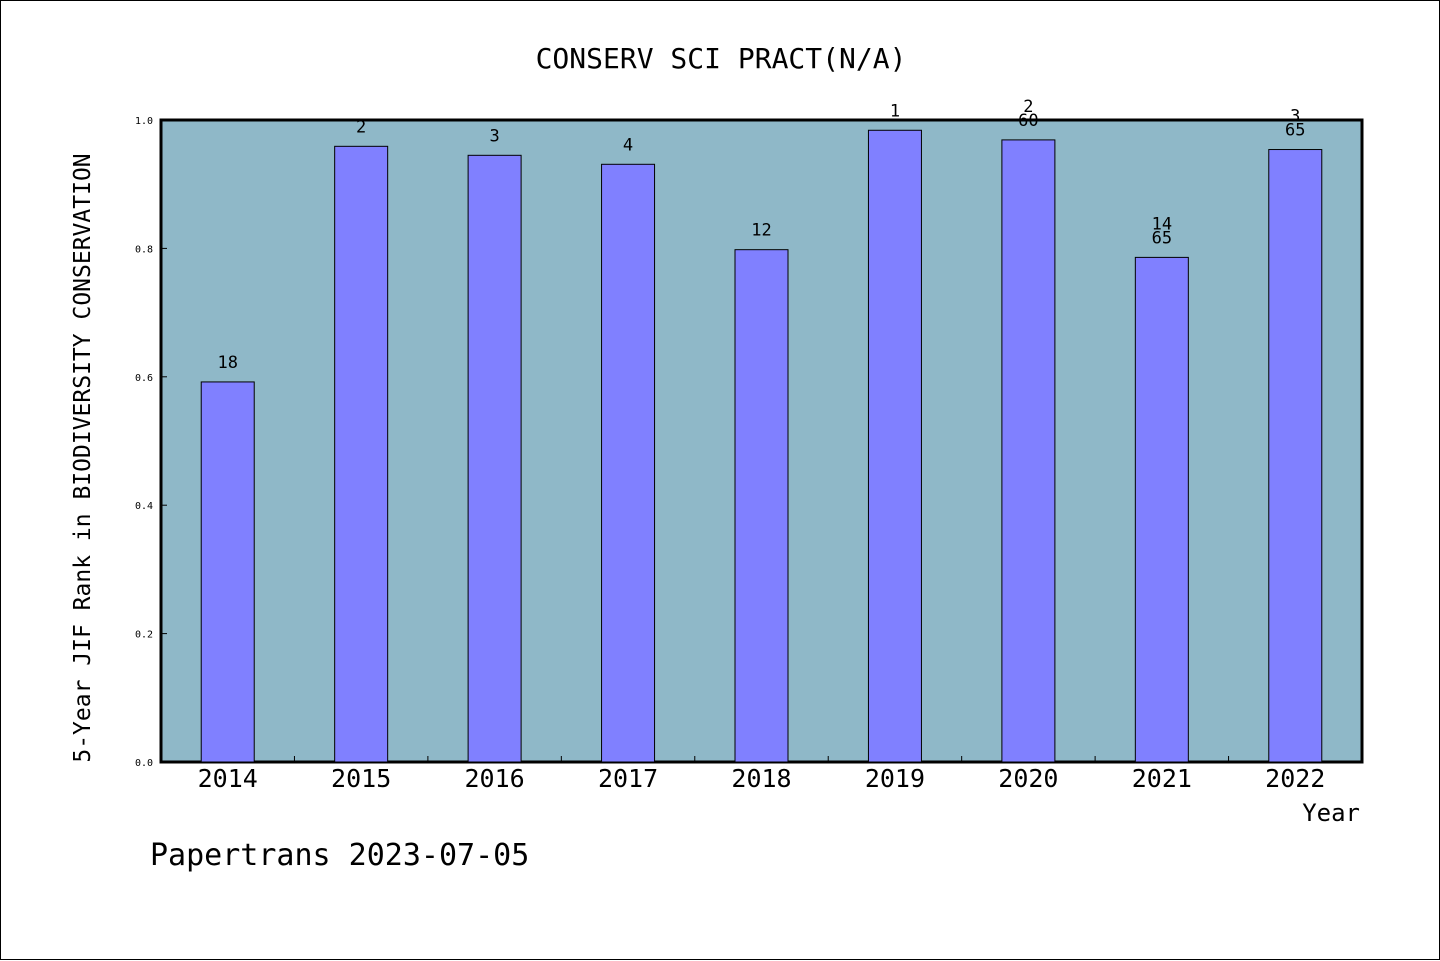  Describe the element at coordinates (1028, 107) in the screenshot. I see `bar-label-2020-1: 2` at that location.